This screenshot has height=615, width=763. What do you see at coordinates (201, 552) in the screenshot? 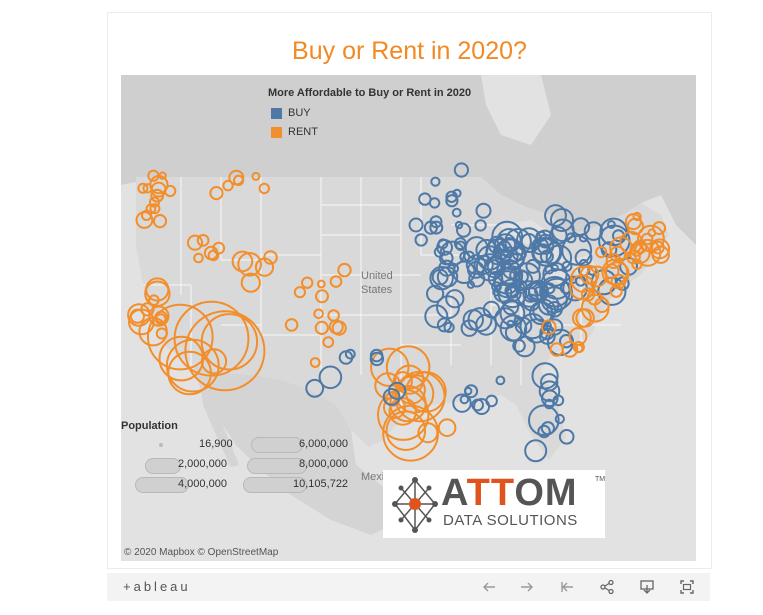
I see `map-attribution: © 2020 Mapbox © OpenStreetMap` at bounding box center [201, 552].